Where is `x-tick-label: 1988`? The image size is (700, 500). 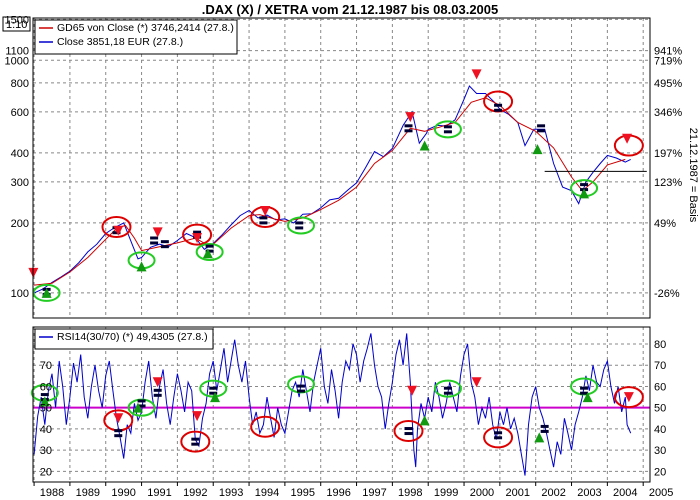
x-tick-label: 1988 is located at coordinates (52, 493).